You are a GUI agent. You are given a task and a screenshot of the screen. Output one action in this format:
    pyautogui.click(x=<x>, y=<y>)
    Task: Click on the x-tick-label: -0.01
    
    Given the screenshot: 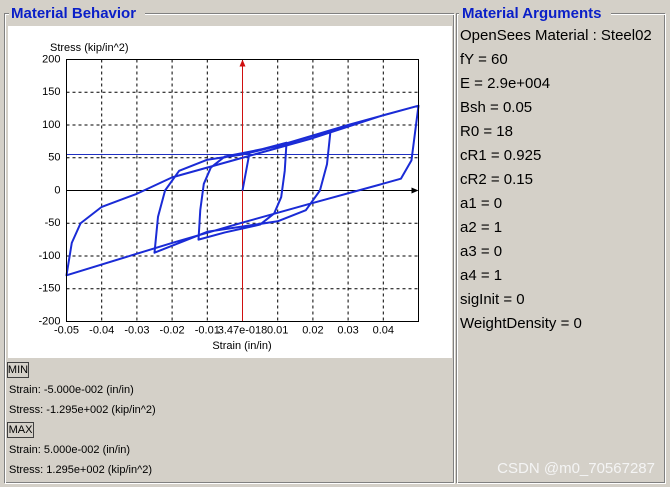 What is the action you would take?
    pyautogui.click(x=207, y=330)
    